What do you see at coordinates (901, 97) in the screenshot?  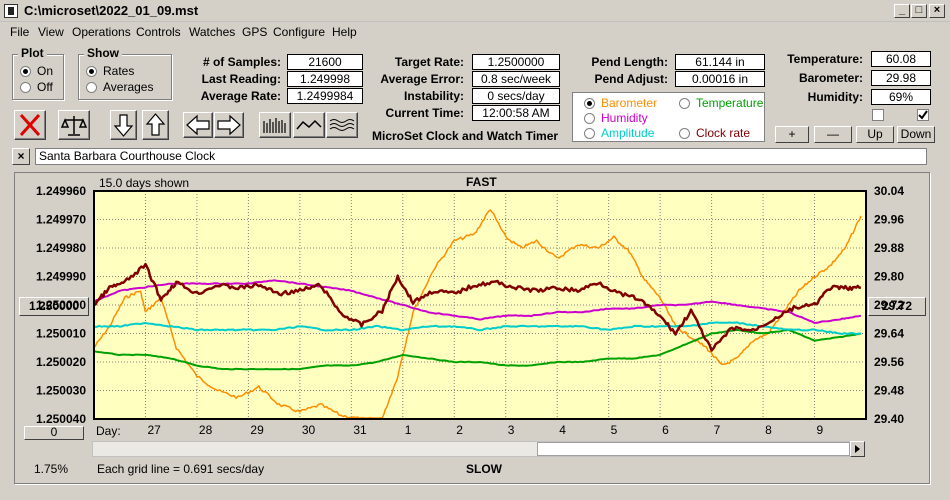 I see `humidity-field: 69%` at bounding box center [901, 97].